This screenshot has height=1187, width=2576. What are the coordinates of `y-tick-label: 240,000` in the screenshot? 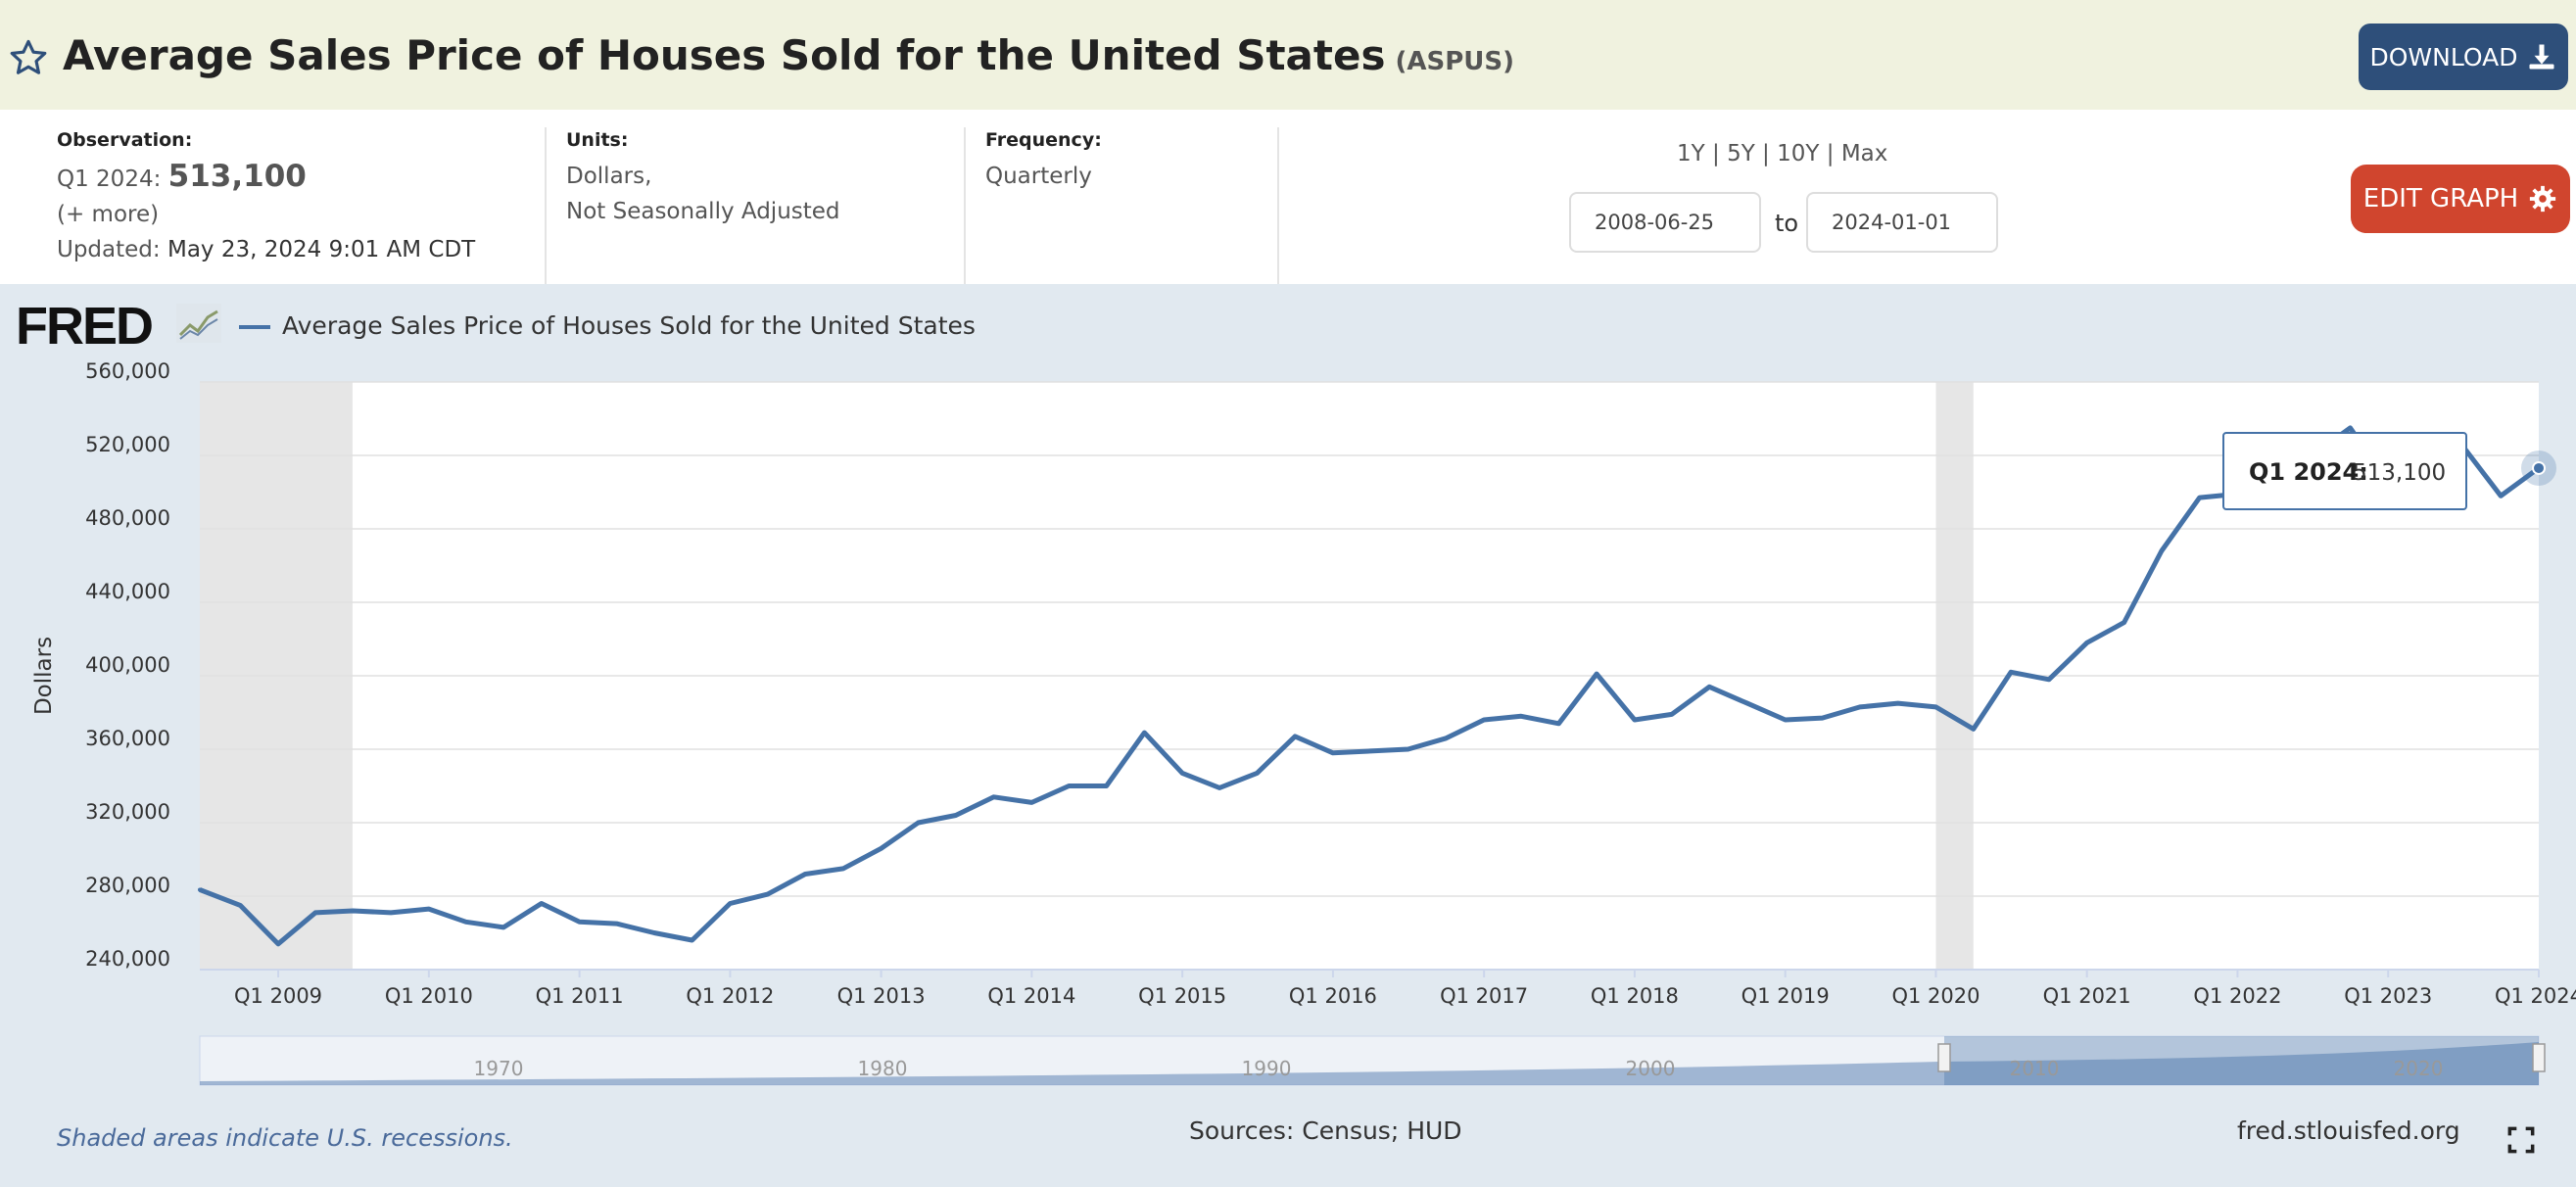 It's located at (127, 959).